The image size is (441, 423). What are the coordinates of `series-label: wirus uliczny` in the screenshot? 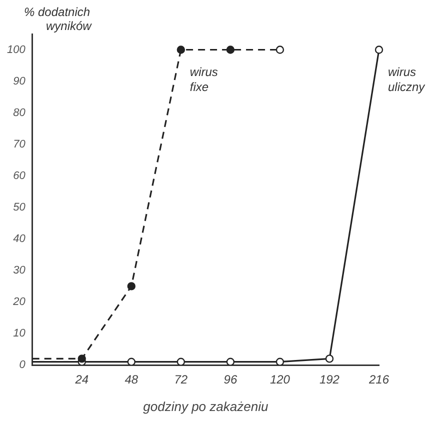 It's located at (407, 79).